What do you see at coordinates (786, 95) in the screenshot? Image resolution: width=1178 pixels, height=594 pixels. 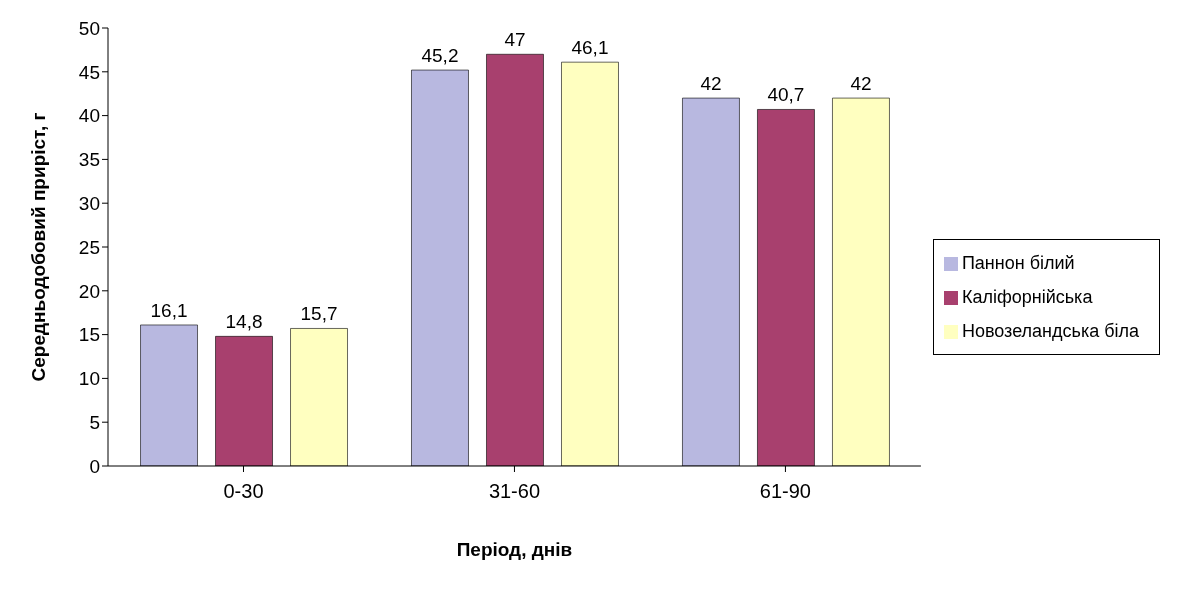 I see `data-label: 40,7` at bounding box center [786, 95].